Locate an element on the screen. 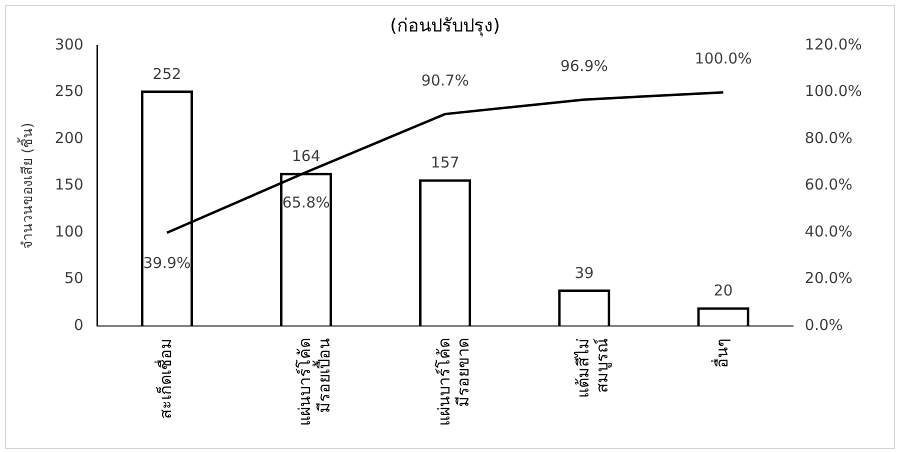  data-label: 157 is located at coordinates (445, 163).